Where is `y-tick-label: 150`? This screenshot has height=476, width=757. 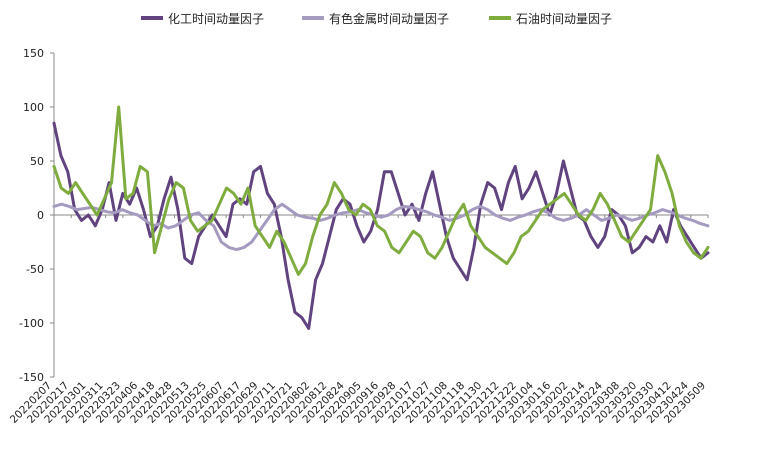
y-tick-label: 150 is located at coordinates (33, 53).